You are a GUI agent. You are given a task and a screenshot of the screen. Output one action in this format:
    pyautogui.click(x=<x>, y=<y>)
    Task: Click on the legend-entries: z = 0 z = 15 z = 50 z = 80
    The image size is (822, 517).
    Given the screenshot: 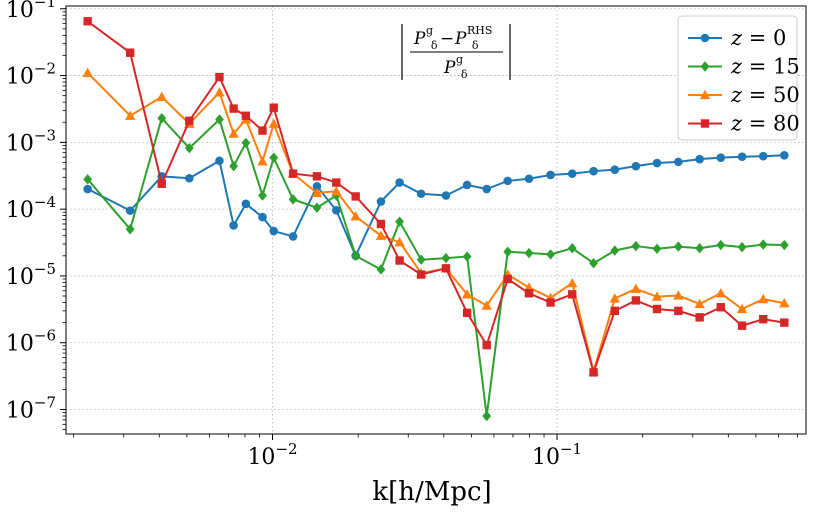 What is the action you would take?
    pyautogui.click(x=744, y=81)
    